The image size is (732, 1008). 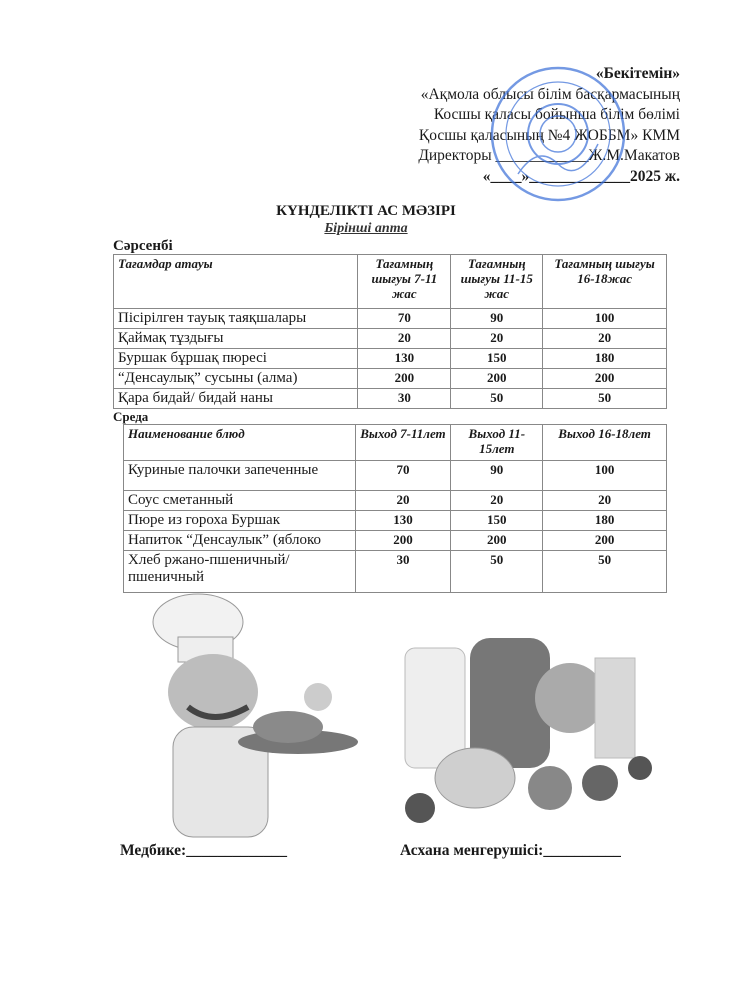 I want to click on dish-name-cell: Қара бидай/ бидай наны, so click(x=235, y=398).